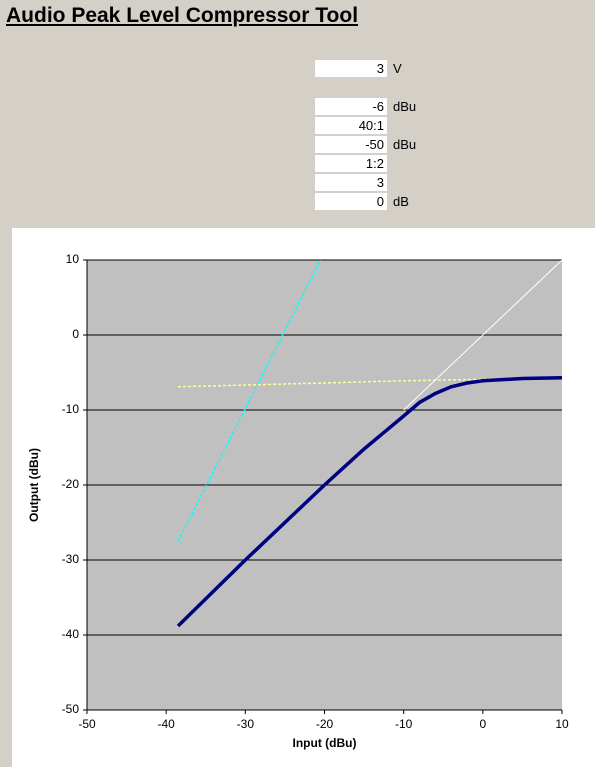  Describe the element at coordinates (75, 334) in the screenshot. I see `y-tick-label: 0` at that location.